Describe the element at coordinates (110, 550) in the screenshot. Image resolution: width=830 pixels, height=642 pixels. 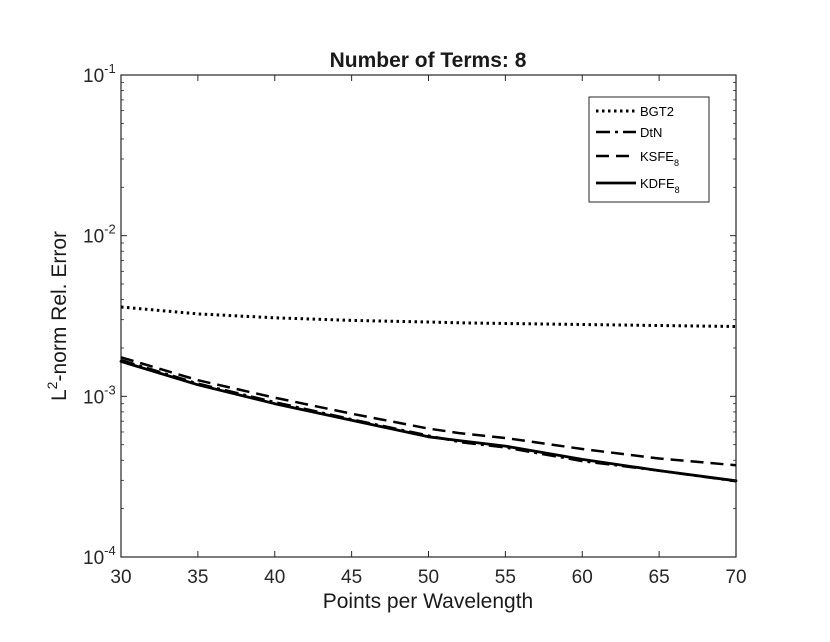
I see `y-tick-exponent: -4` at that location.